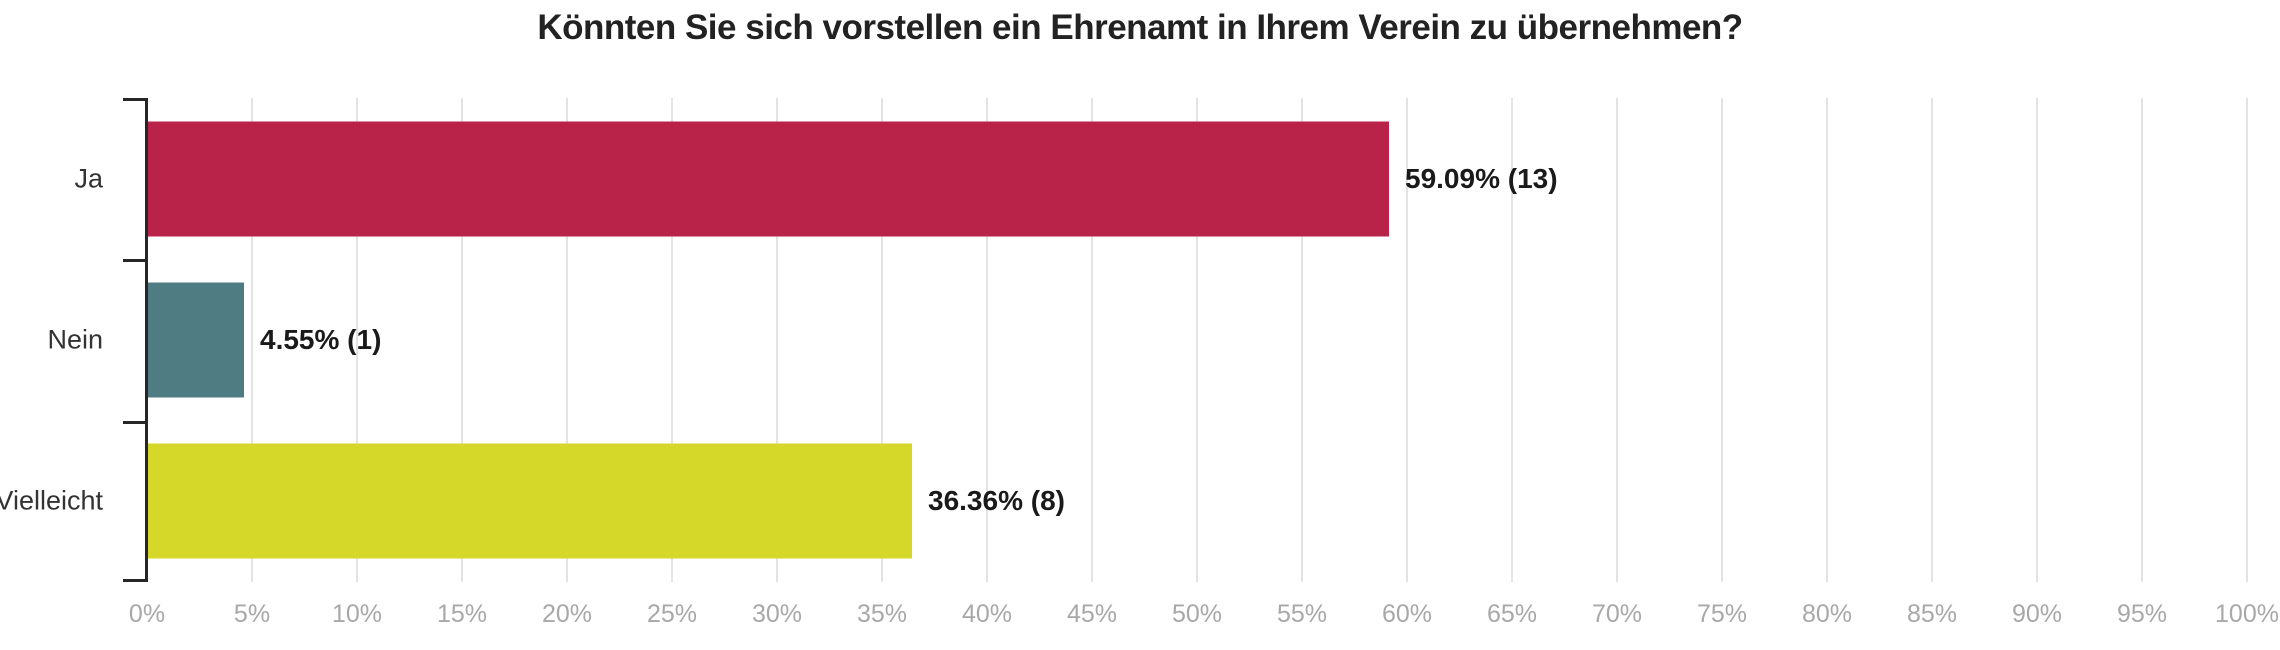 The height and width of the screenshot is (650, 2280). Describe the element at coordinates (1617, 340) in the screenshot. I see `gridline-70%` at that location.